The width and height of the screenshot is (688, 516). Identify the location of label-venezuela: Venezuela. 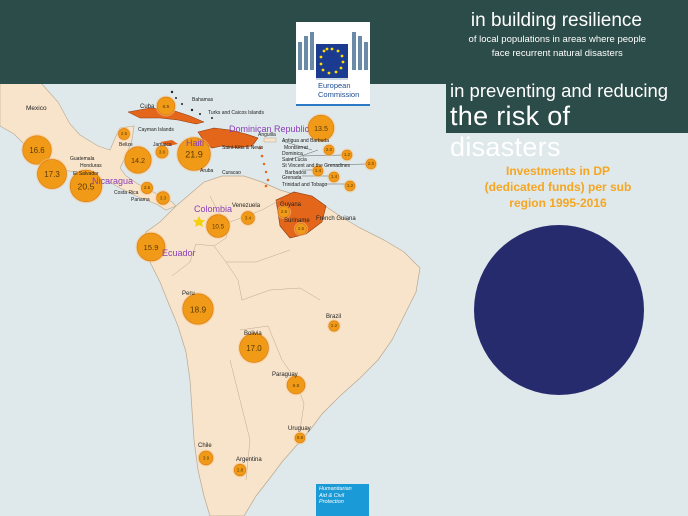
(246, 206).